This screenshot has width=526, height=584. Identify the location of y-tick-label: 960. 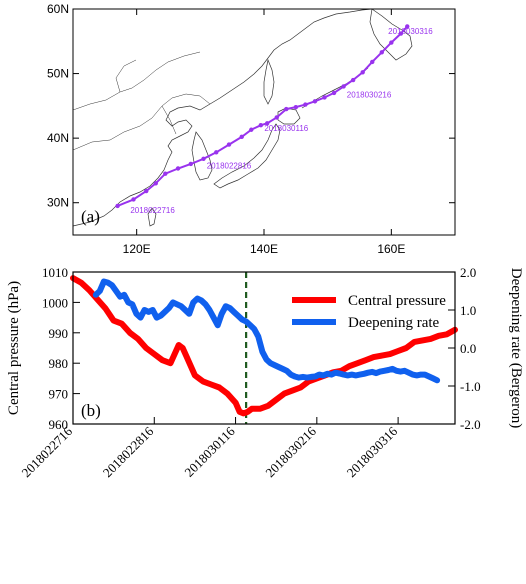
(59, 424).